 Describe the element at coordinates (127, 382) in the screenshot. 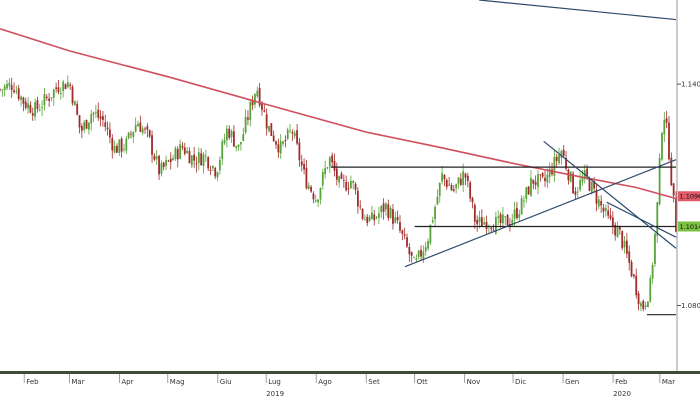

I see `x-tick-label: Apr` at that location.